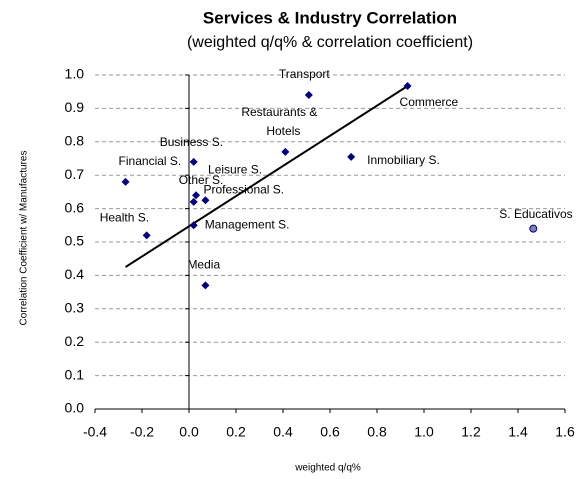 The image size is (577, 479). Describe the element at coordinates (535, 214) in the screenshot. I see `point-label: S. Educativos` at that location.